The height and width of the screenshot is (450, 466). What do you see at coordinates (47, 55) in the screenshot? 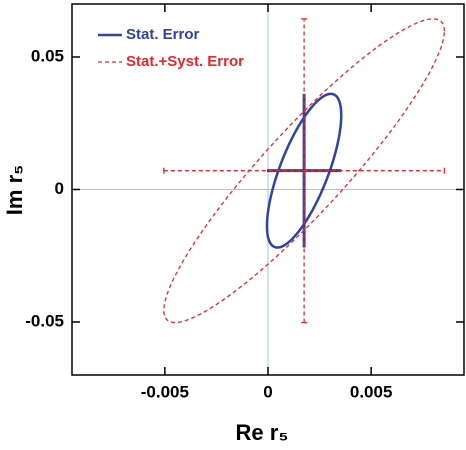
I see `y-tick-label: 0.05` at bounding box center [47, 55].